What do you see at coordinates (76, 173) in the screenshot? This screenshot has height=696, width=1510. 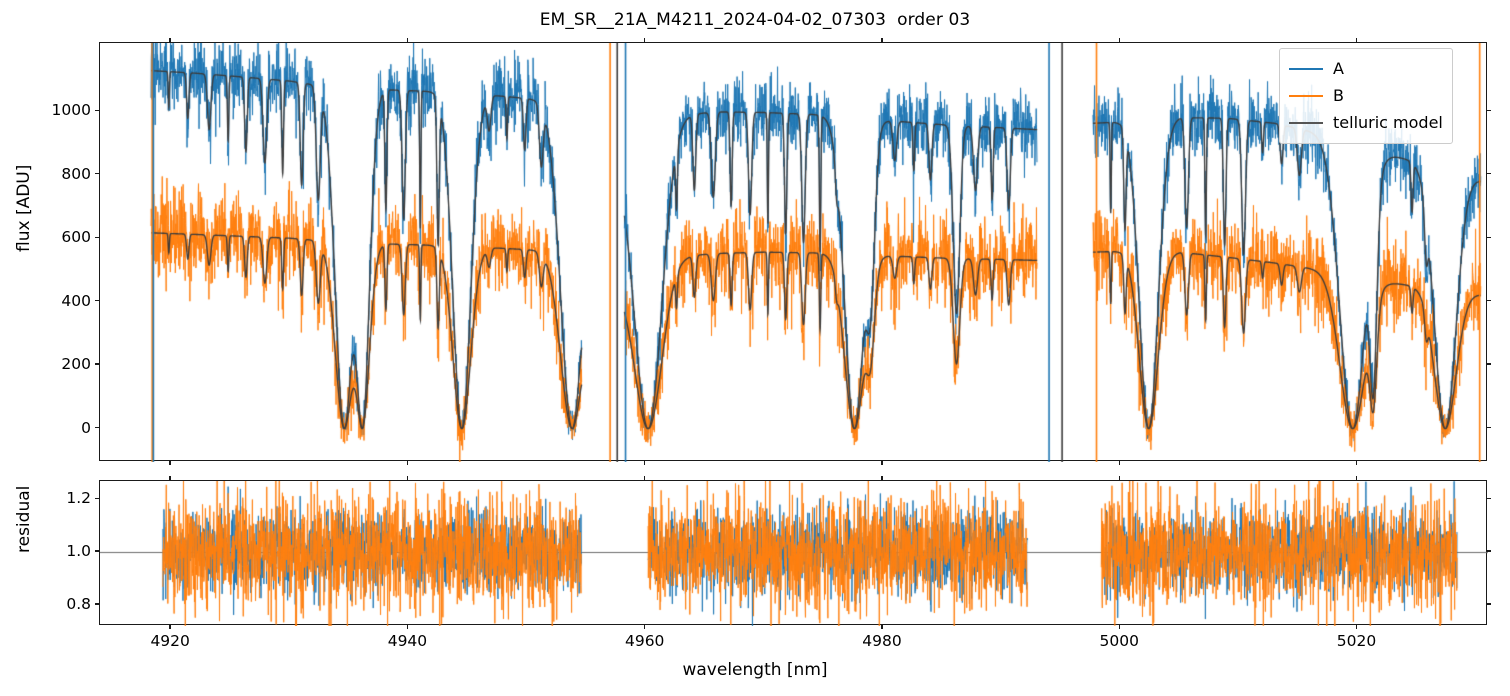 I see `y-tick-label: 800` at bounding box center [76, 173].